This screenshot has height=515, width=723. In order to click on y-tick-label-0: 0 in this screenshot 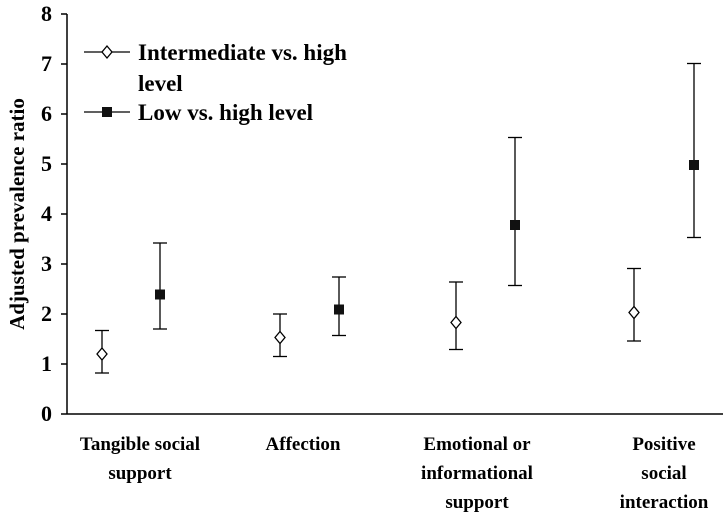, I will do `click(46, 413)`.